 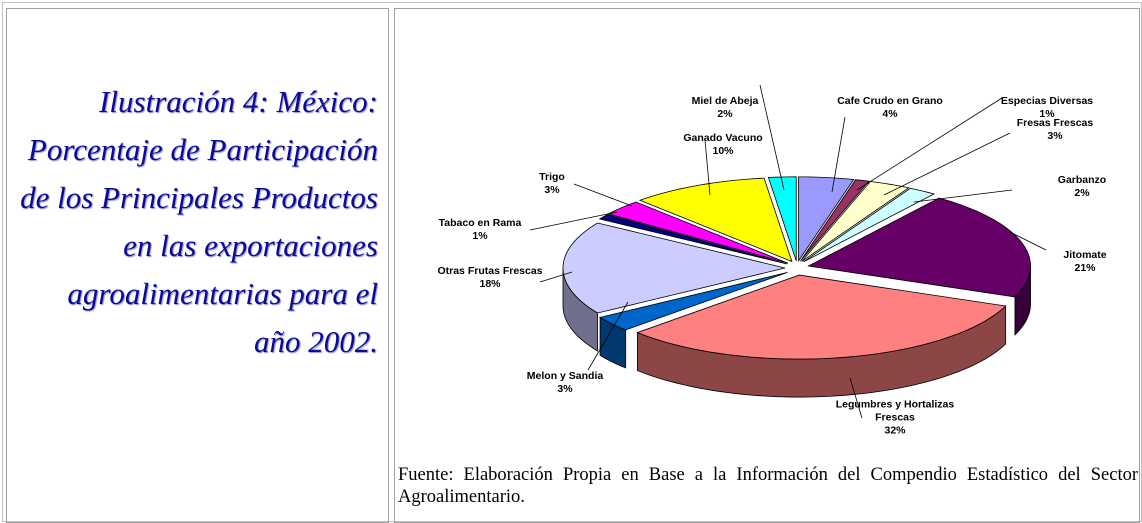 I want to click on slice-label: Ganado Vacuno 10%, so click(x=722, y=145).